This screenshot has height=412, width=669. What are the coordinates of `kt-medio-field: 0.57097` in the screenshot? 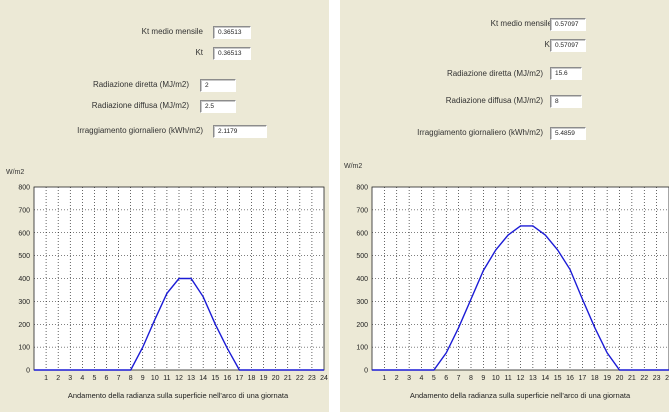 It's located at (568, 24).